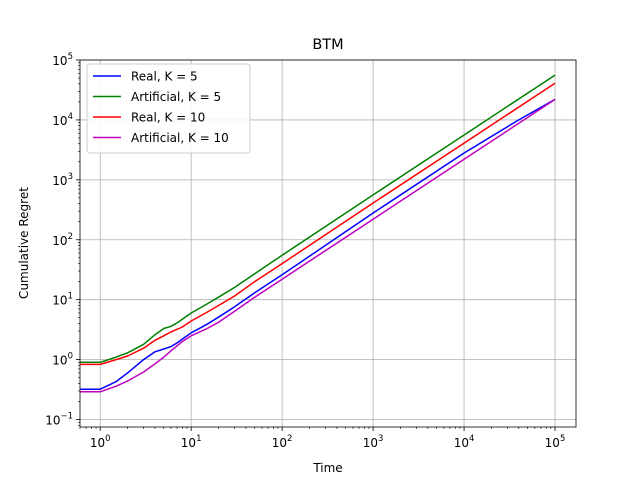  Describe the element at coordinates (327, 45) in the screenshot. I see `chart-title: BTM` at that location.